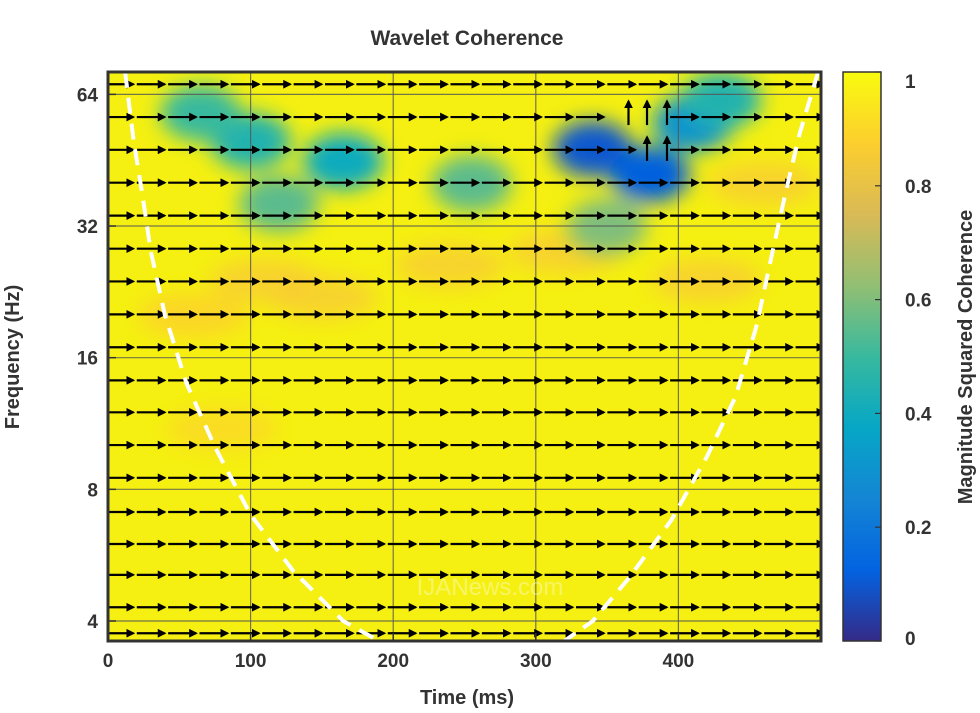  What do you see at coordinates (251, 661) in the screenshot?
I see `x-tick-label-1: 100` at bounding box center [251, 661].